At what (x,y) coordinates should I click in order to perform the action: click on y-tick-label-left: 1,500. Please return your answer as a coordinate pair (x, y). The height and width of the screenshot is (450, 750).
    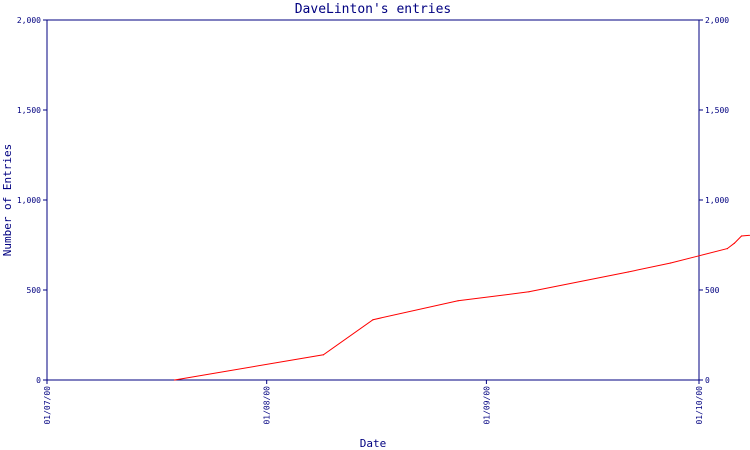
    Looking at the image, I should click on (29, 110).